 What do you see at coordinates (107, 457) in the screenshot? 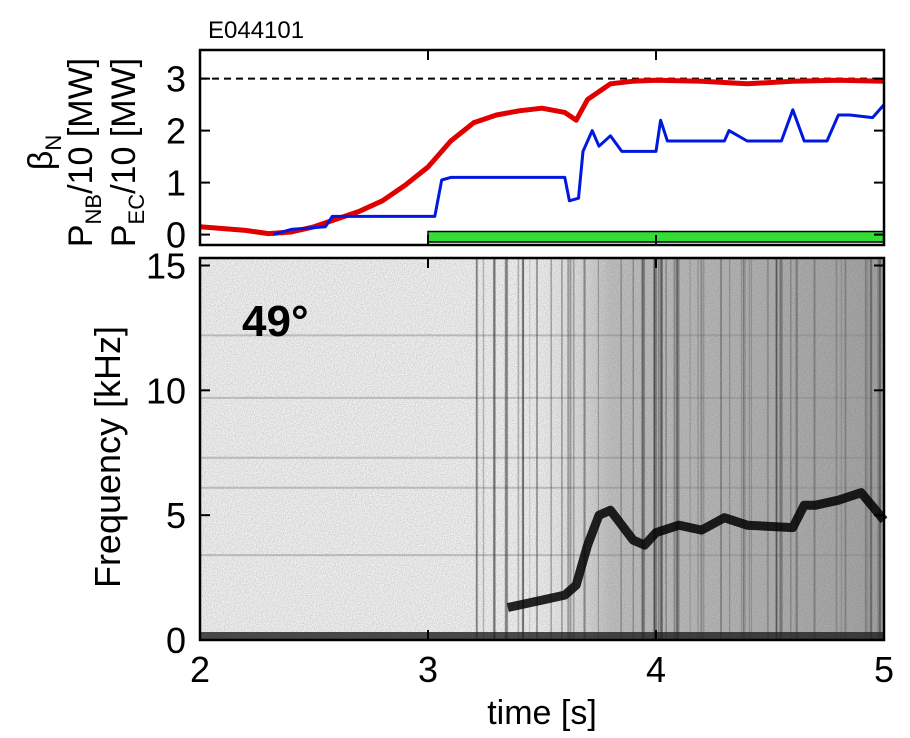
I see `y-axis-label: Frequency [kHz]` at bounding box center [107, 457].